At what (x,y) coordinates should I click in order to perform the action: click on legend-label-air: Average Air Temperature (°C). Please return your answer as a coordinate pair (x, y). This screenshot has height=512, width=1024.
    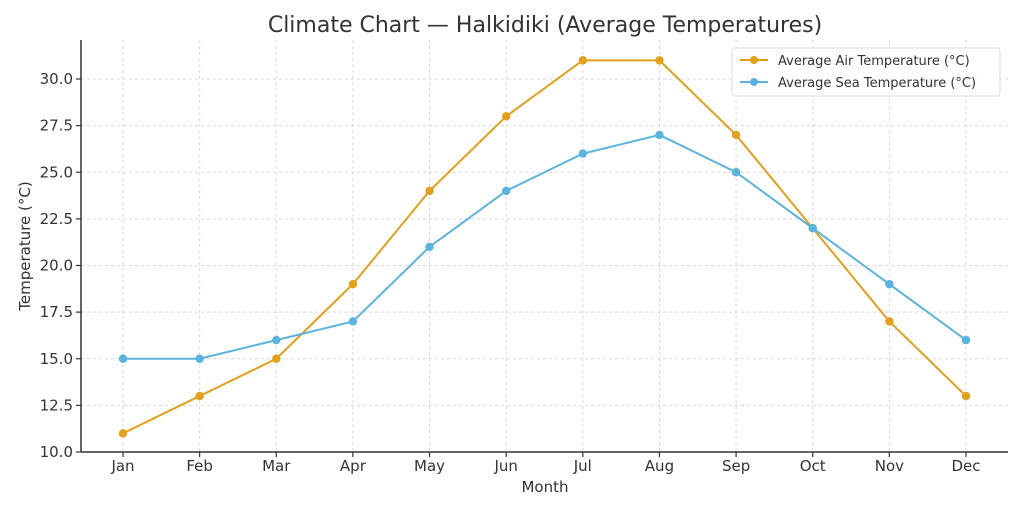
    Looking at the image, I should click on (874, 61).